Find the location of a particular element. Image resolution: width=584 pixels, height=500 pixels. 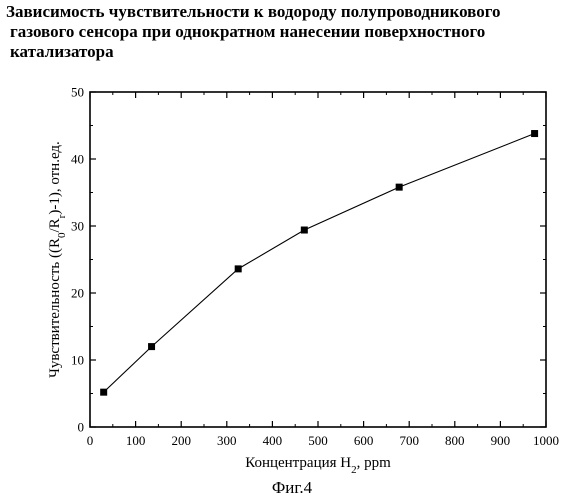

x-tick-label: 900 is located at coordinates (501, 440).